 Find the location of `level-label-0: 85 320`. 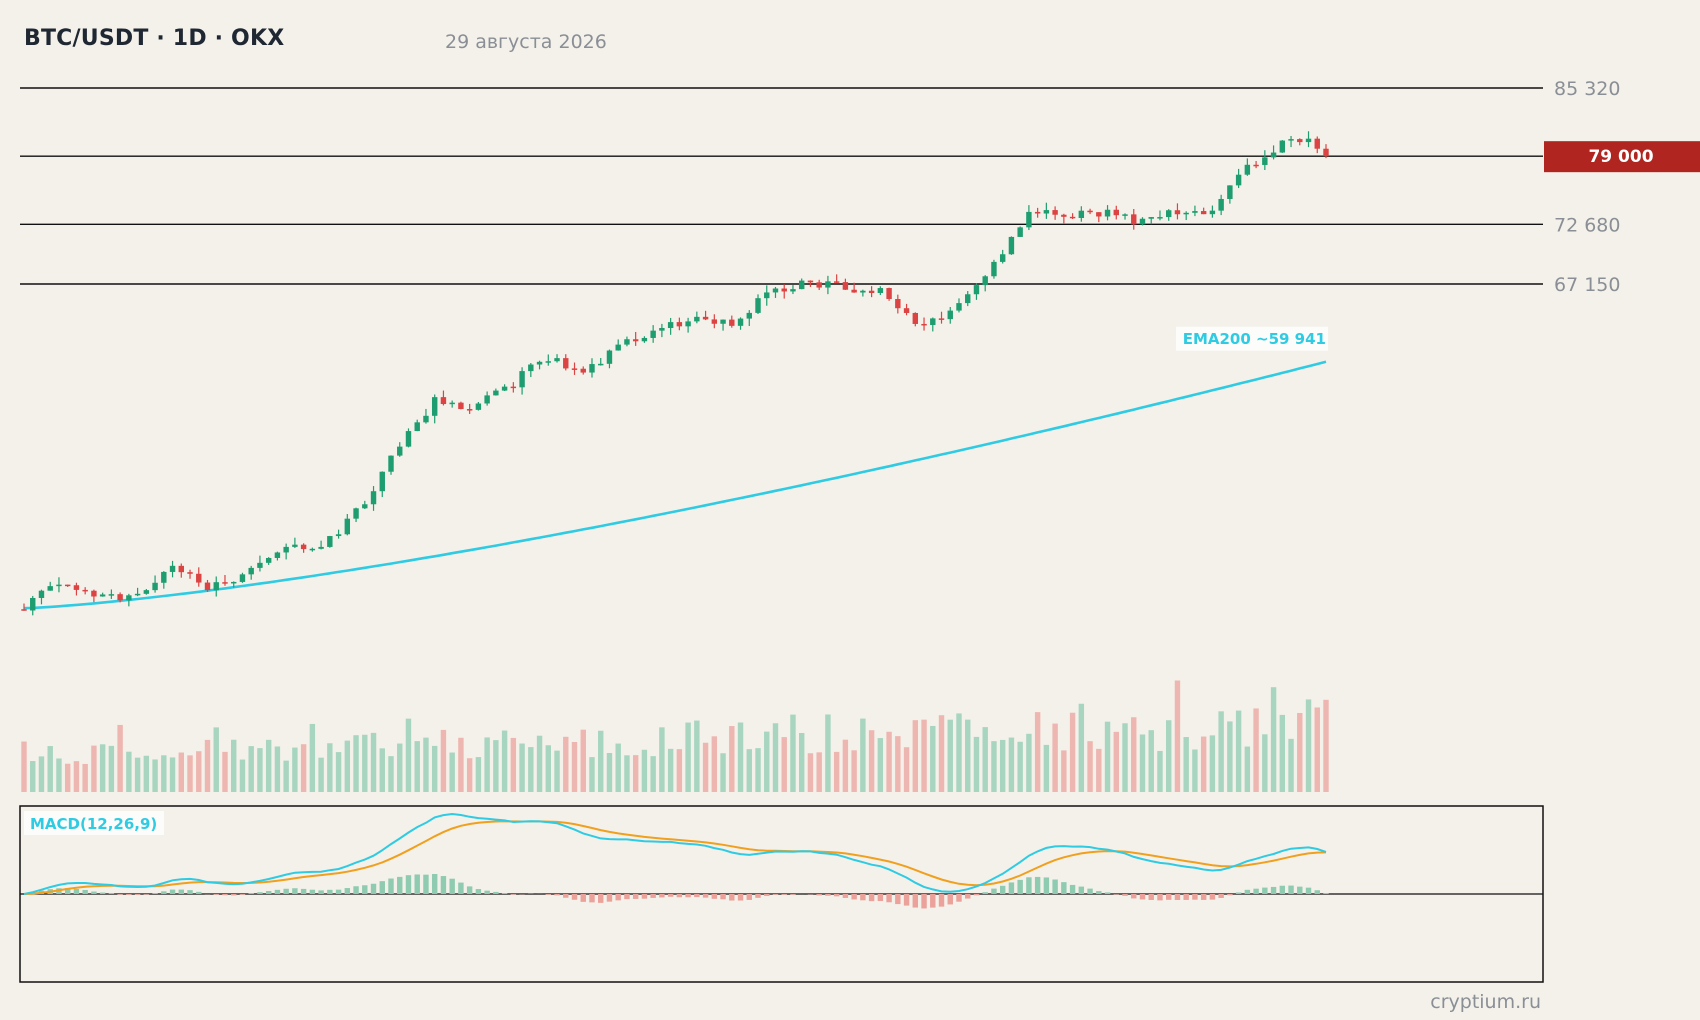

level-label-0: 85 320 is located at coordinates (1587, 89).